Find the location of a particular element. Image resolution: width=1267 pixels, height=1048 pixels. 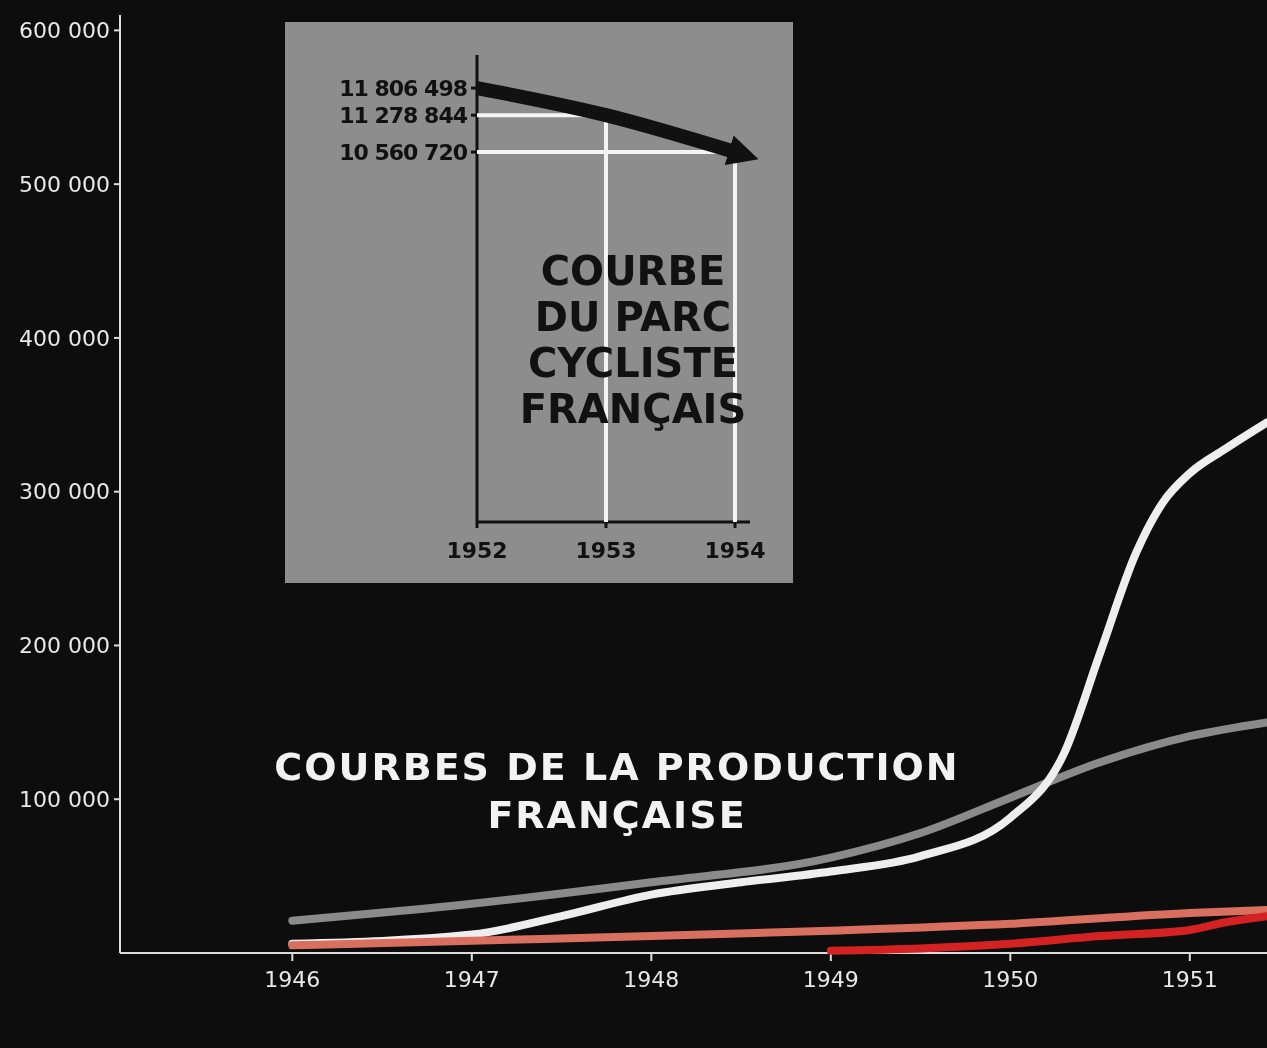

x-tick-label: 1953 is located at coordinates (606, 550).